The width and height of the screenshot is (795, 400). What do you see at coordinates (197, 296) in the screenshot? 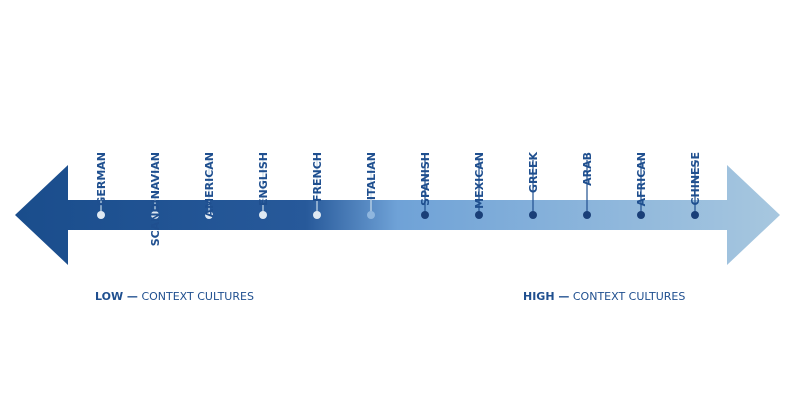
I see `low-text: CONTEXT CULTURES` at bounding box center [197, 296].